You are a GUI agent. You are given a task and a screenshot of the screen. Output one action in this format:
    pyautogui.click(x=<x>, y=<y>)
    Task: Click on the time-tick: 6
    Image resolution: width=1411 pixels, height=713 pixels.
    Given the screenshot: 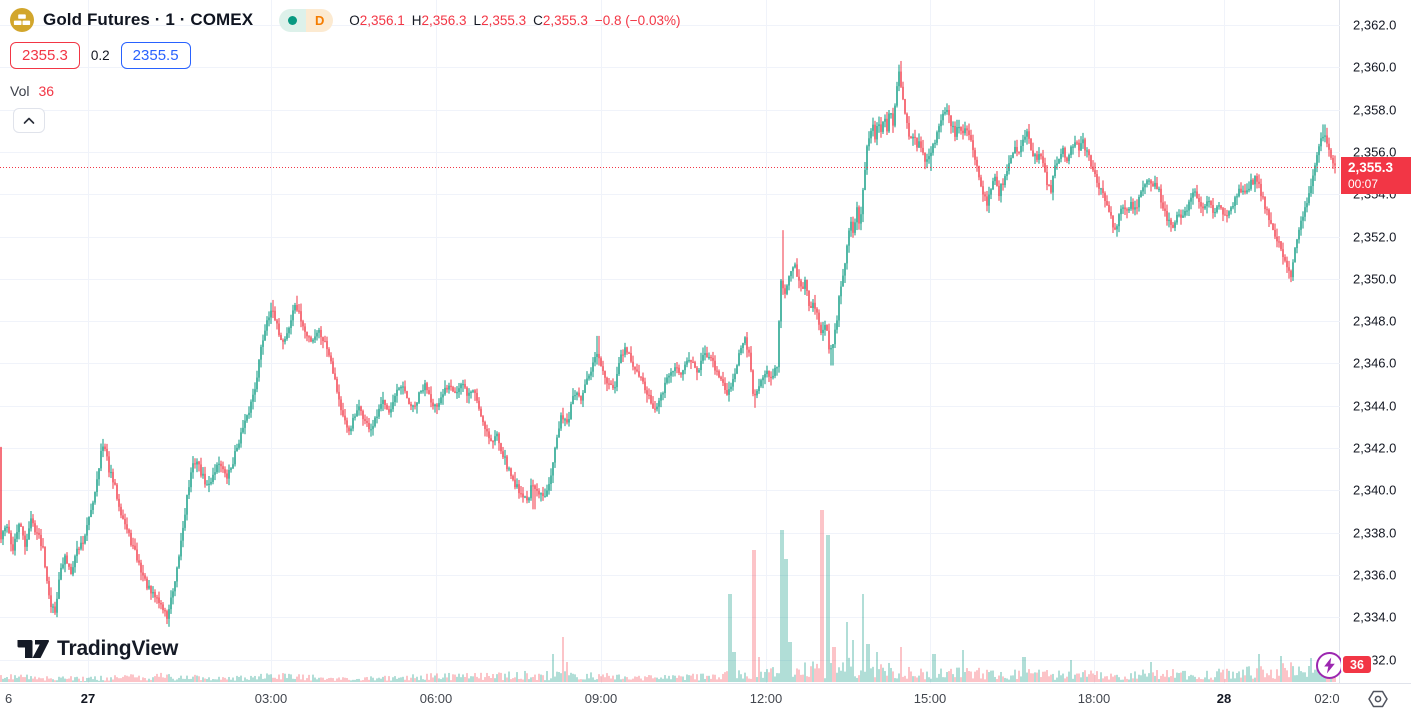 What is the action you would take?
    pyautogui.click(x=9, y=698)
    